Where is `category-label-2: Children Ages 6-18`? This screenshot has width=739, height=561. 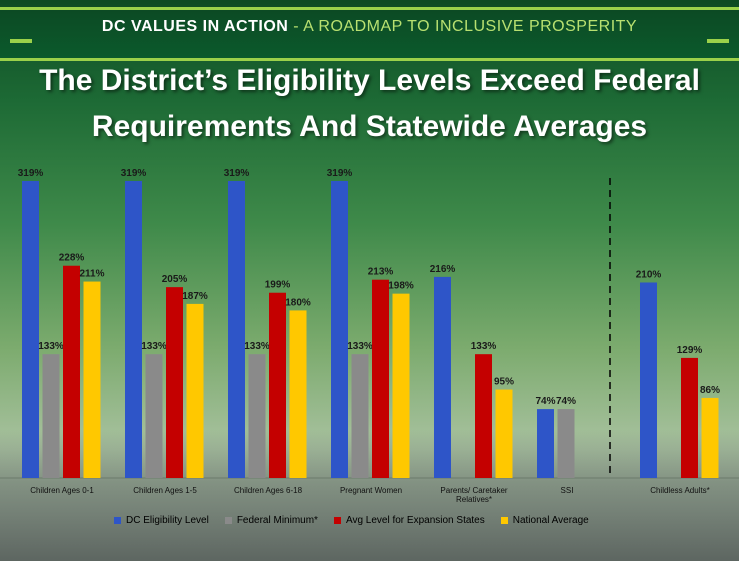 category-label-2: Children Ages 6-18 is located at coordinates (268, 490).